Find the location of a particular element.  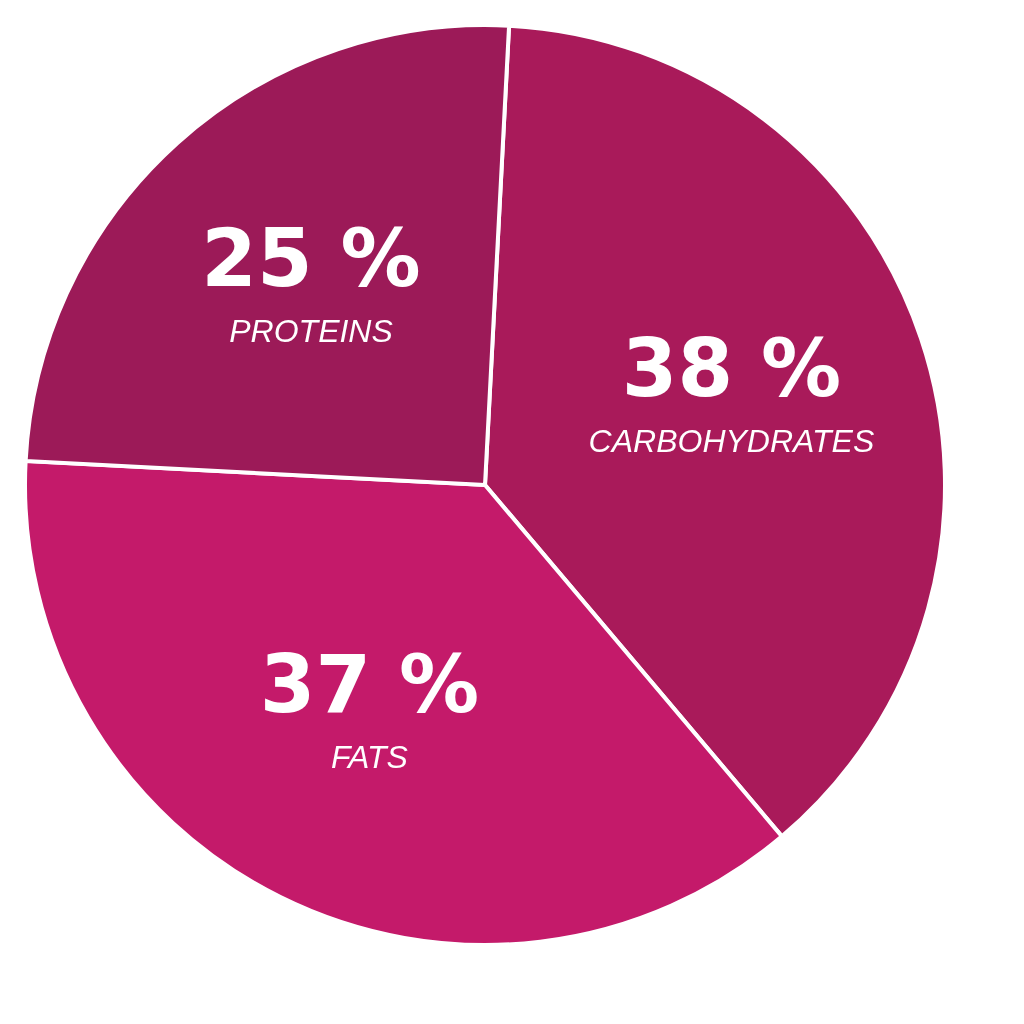

slice-label: CARBOHYDRATES is located at coordinates (731, 441).